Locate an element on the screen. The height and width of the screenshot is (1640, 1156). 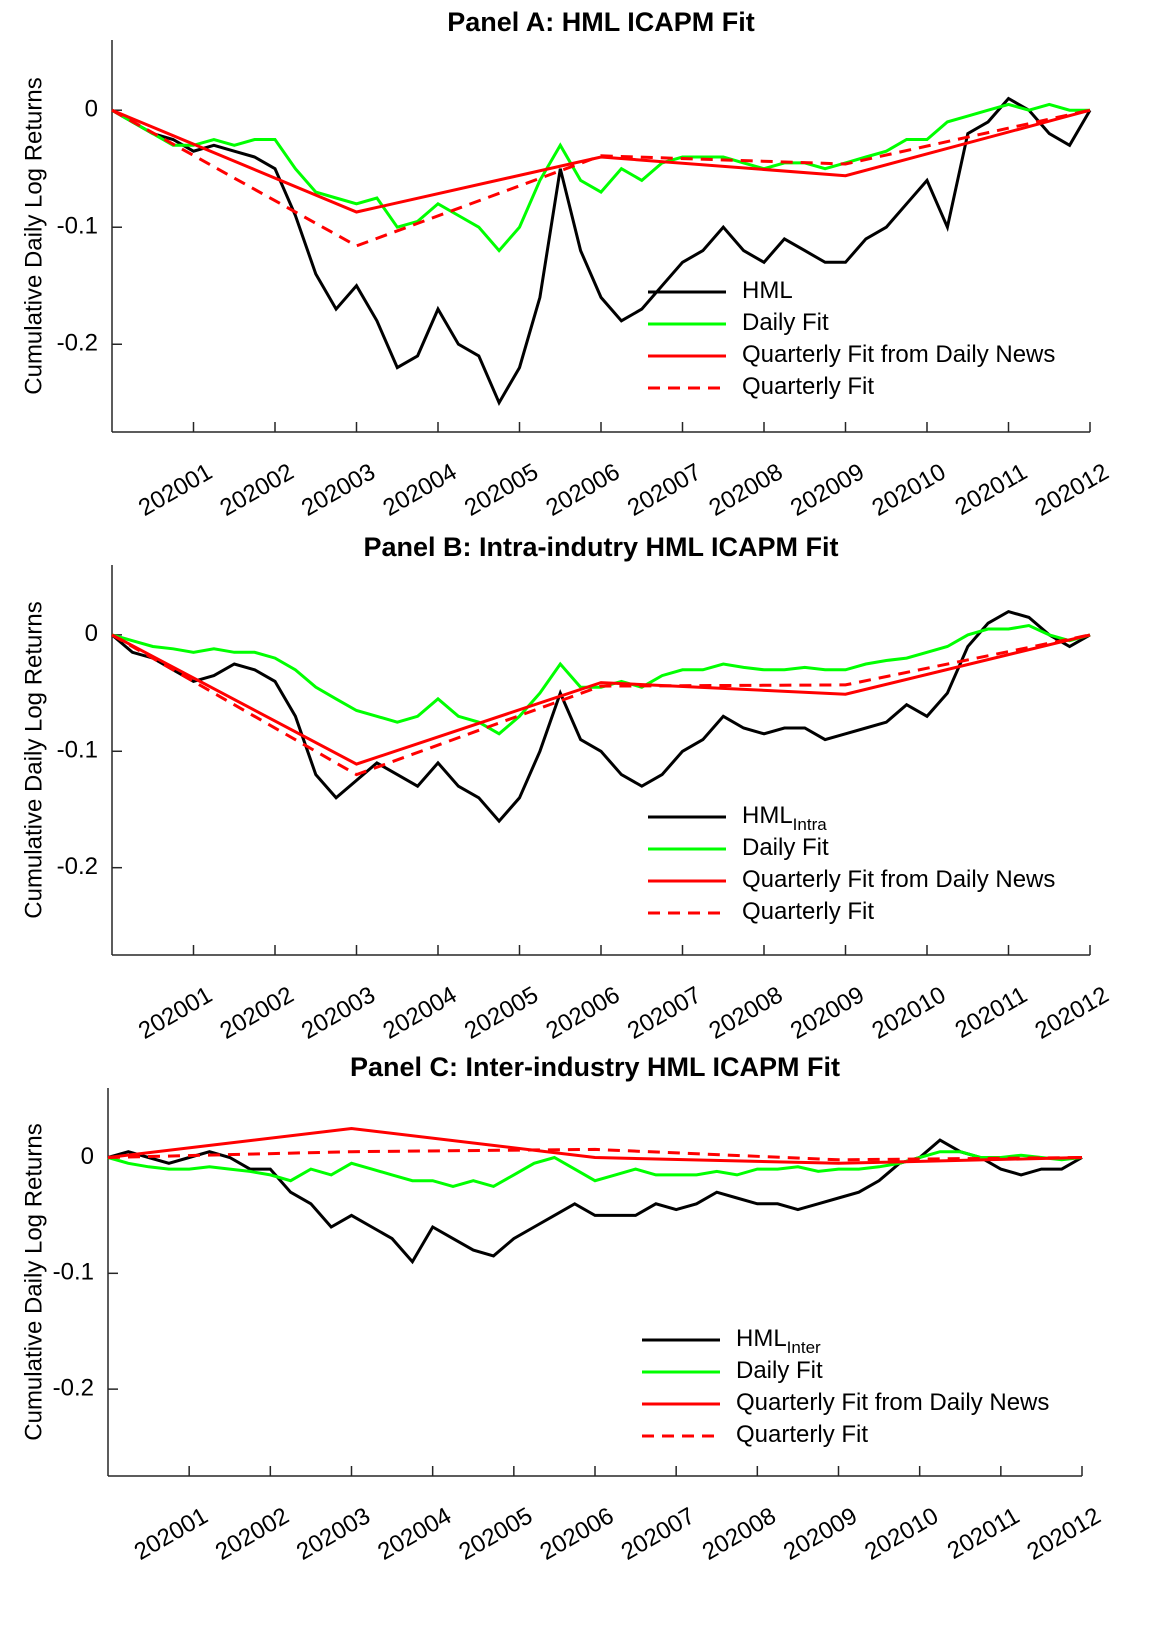
legend-label: HMLInter is located at coordinates (778, 1341).